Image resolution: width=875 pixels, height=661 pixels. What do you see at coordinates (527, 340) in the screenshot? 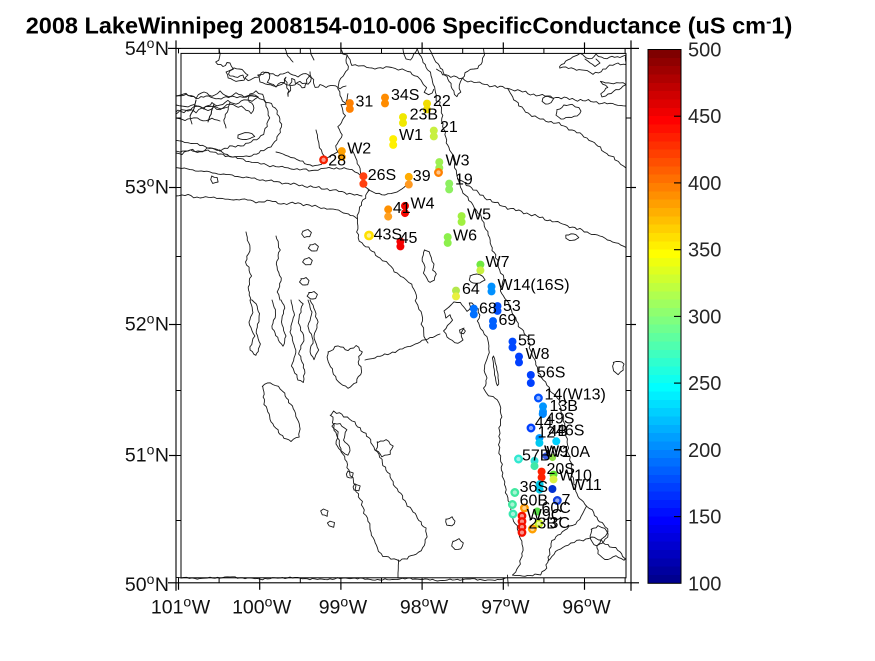
I see `svg-text: 55` at bounding box center [527, 340].